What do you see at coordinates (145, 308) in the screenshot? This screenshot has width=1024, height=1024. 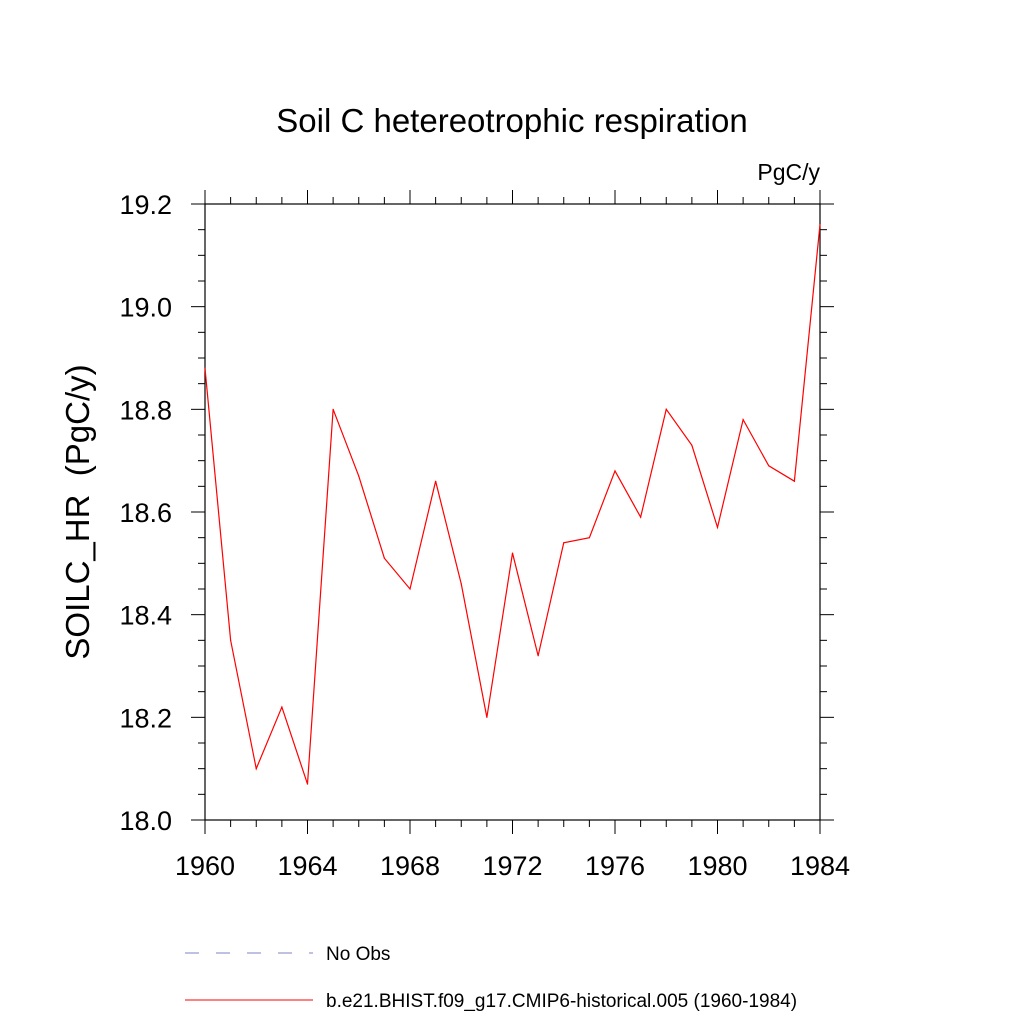 I see `y-tick-label: 19.0` at bounding box center [145, 308].